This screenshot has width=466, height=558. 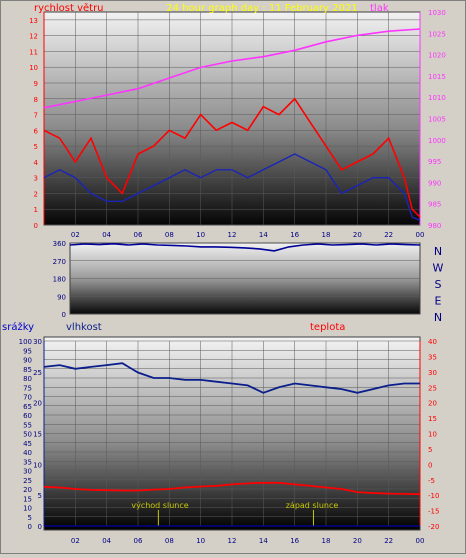 What do you see at coordinates (430, 465) in the screenshot?
I see `temperature-tick-label: 0` at bounding box center [430, 465].